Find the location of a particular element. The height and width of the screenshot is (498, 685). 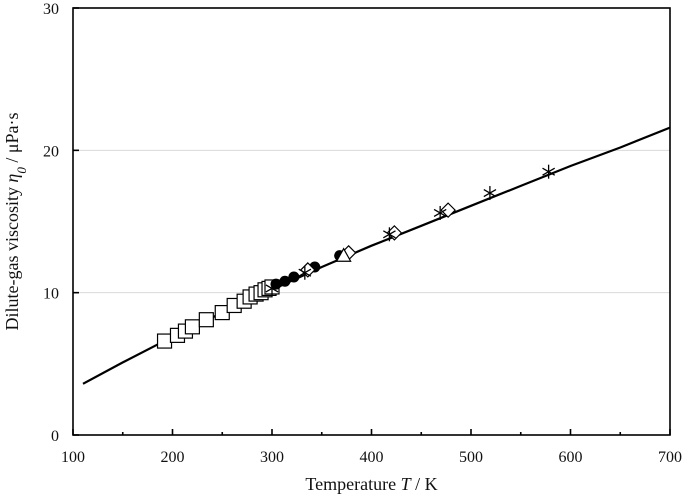

y-tick-label: 20 is located at coordinates (51, 151).